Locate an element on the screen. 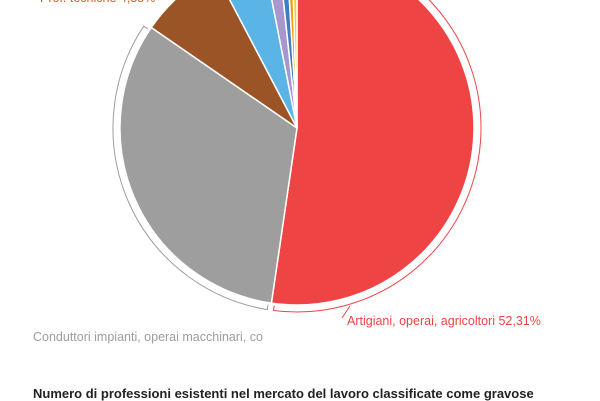  slice-label-2: Prof. tecniche 4,35% is located at coordinates (97, 2).